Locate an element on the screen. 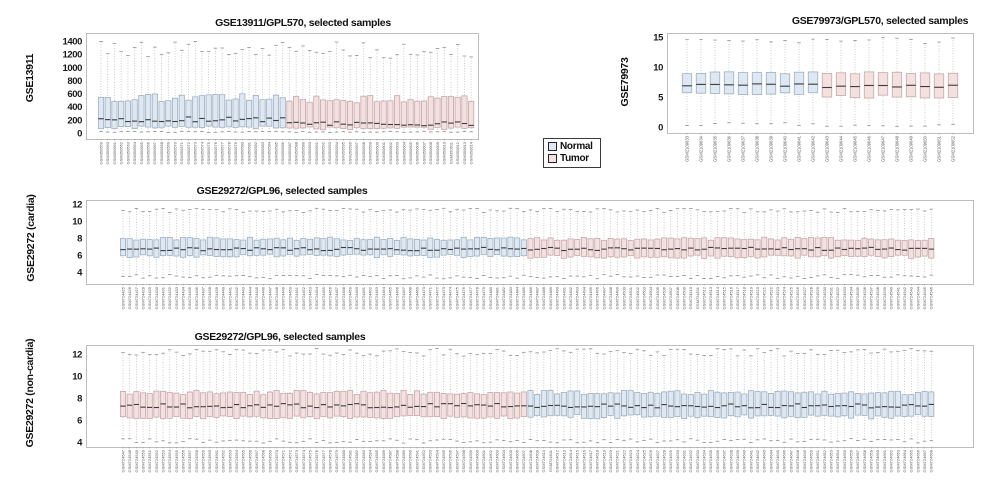  svg-text: GSM350589 is located at coordinates (302, 152).